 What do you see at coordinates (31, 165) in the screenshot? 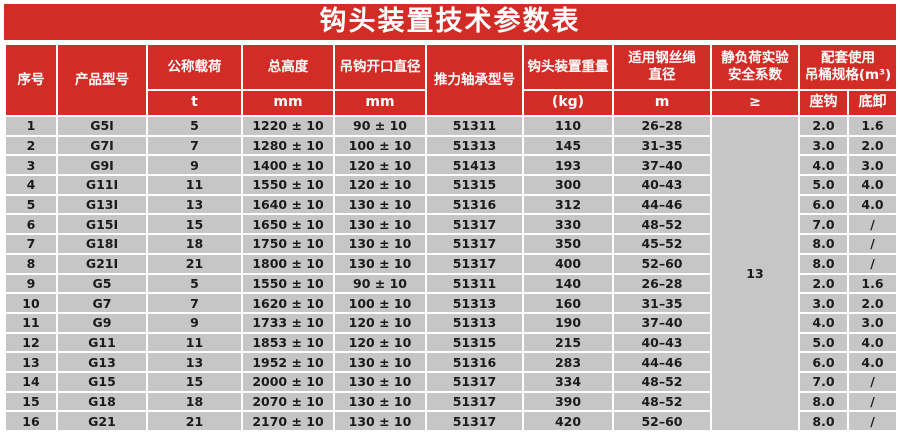
I see `cell-serial: 3` at bounding box center [31, 165].